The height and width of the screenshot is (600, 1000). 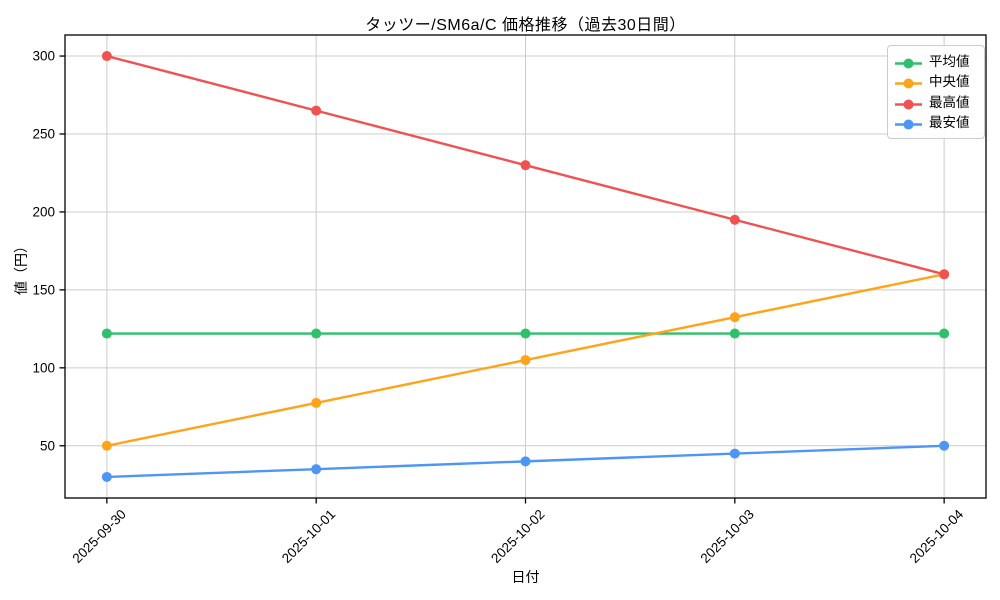 I want to click on legend-item-highest: 最高値, so click(x=935, y=102).